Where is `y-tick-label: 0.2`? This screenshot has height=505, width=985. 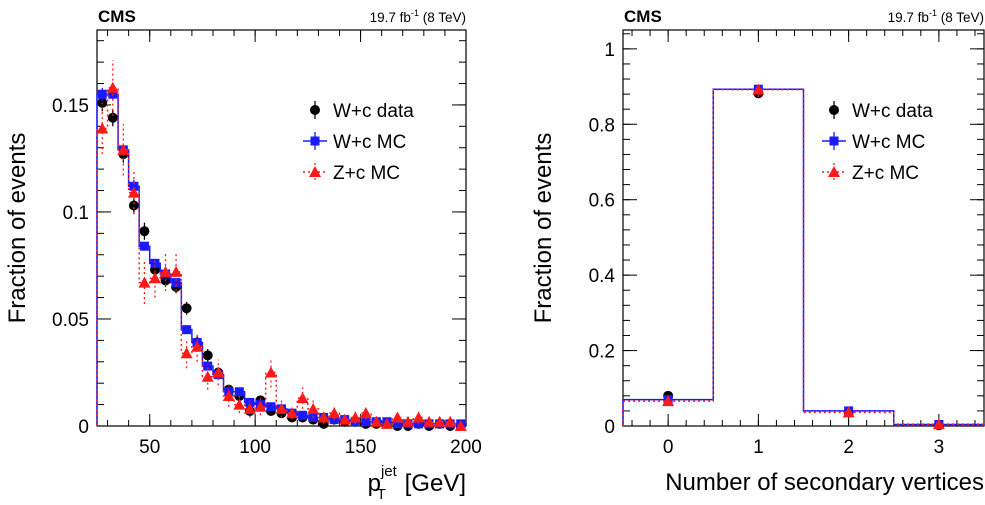
y-tick-label: 0.2 is located at coordinates (602, 352).